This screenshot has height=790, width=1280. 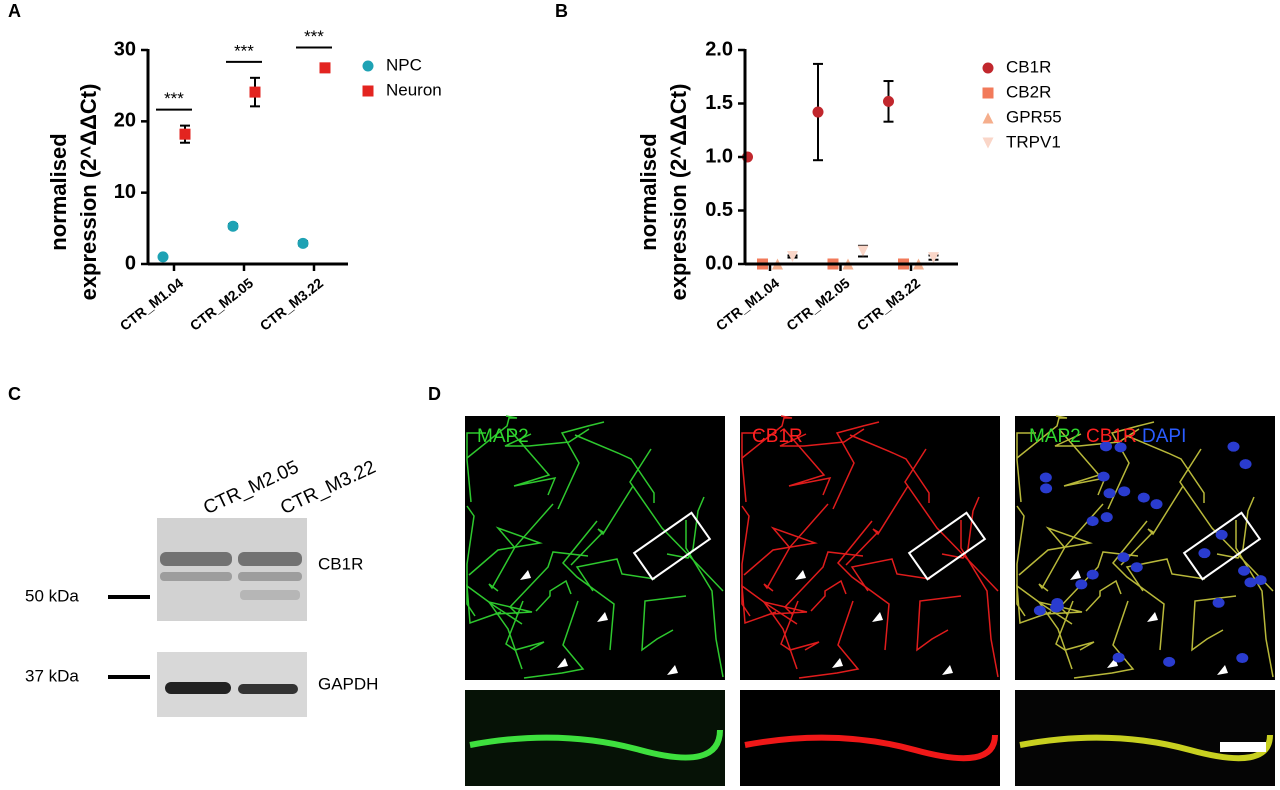 What do you see at coordinates (1164, 436) in the screenshot?
I see `channel-label: DAPI` at bounding box center [1164, 436].